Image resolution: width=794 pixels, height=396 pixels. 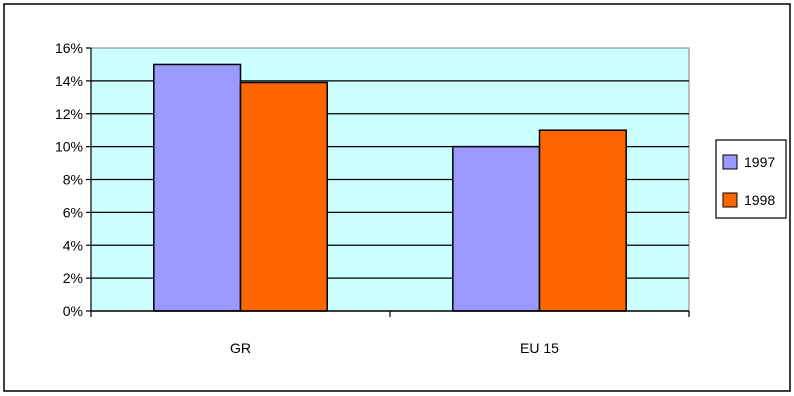 What do you see at coordinates (73, 278) in the screenshot?
I see `y-tick-label-1: 2%` at bounding box center [73, 278].